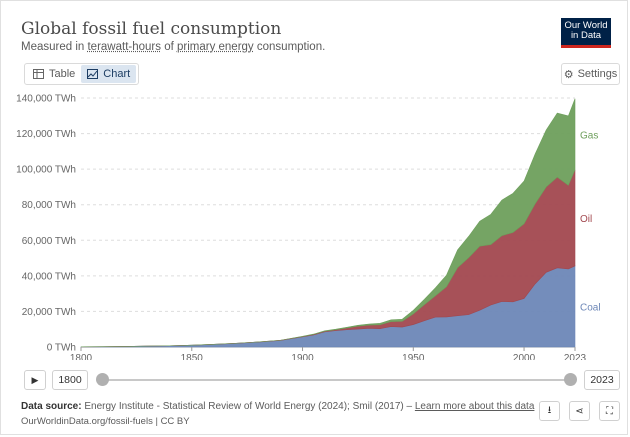 This screenshot has width=630, height=437. I want to click on view-tabs: Table Chart, so click(82, 74).